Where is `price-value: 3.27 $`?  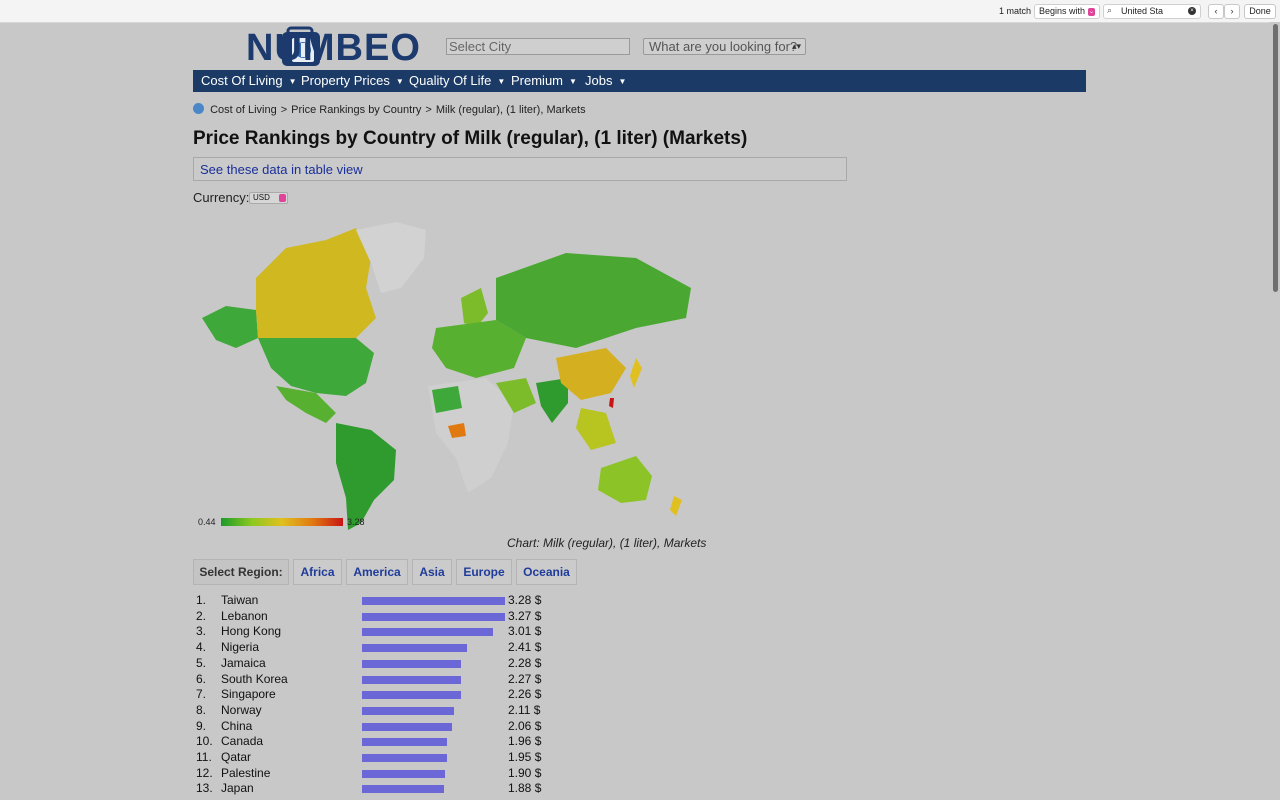
price-value: 3.27 $ is located at coordinates (525, 615).